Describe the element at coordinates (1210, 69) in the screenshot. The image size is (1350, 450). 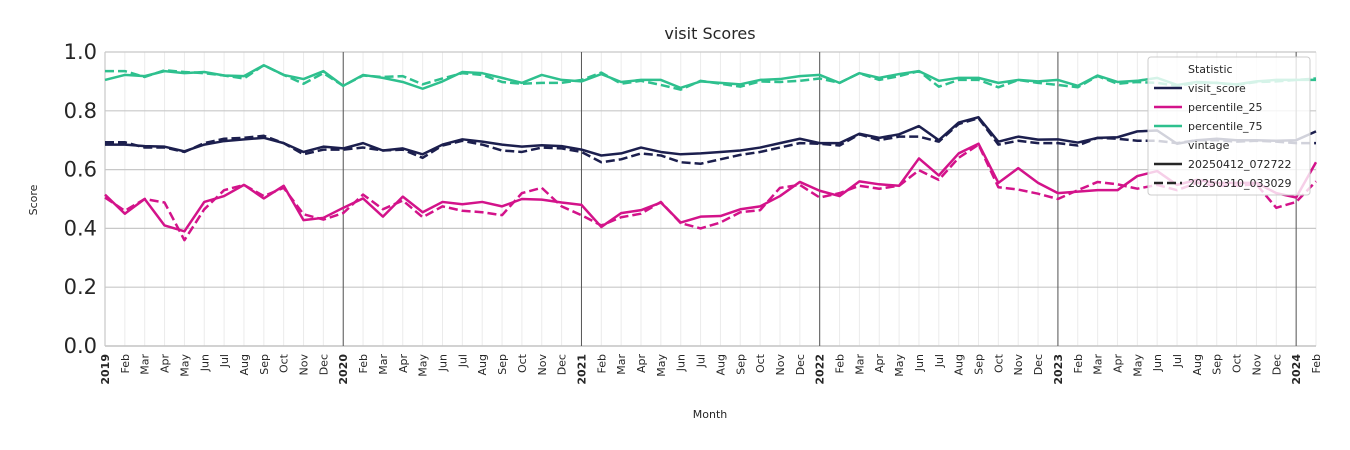
I see `legend-title-statistic: Statistic` at that location.